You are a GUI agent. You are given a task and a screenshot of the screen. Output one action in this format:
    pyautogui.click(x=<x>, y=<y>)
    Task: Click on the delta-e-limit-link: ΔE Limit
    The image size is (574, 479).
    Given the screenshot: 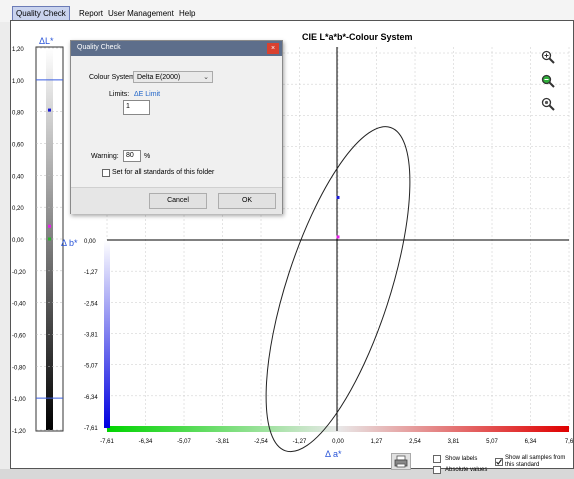 What is the action you would take?
    pyautogui.click(x=147, y=94)
    